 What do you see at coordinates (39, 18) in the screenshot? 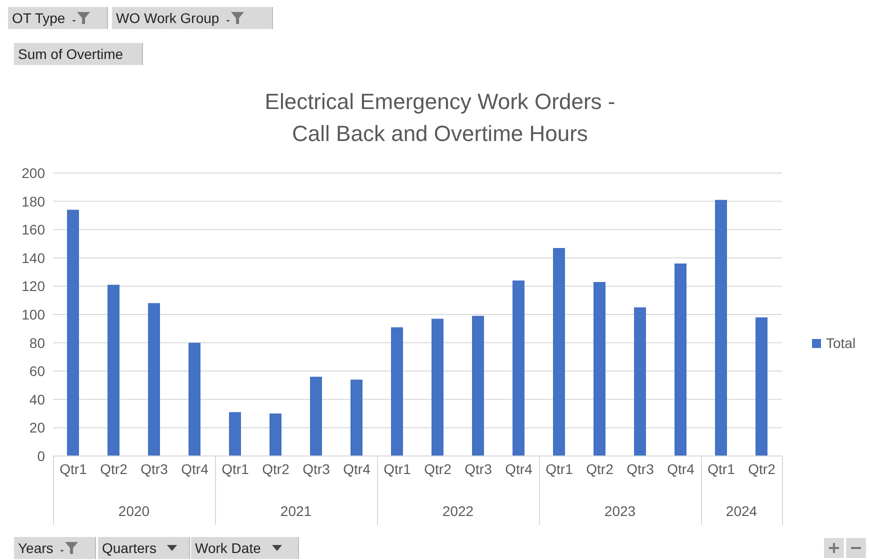
I see `text: OT Type` at bounding box center [39, 18].